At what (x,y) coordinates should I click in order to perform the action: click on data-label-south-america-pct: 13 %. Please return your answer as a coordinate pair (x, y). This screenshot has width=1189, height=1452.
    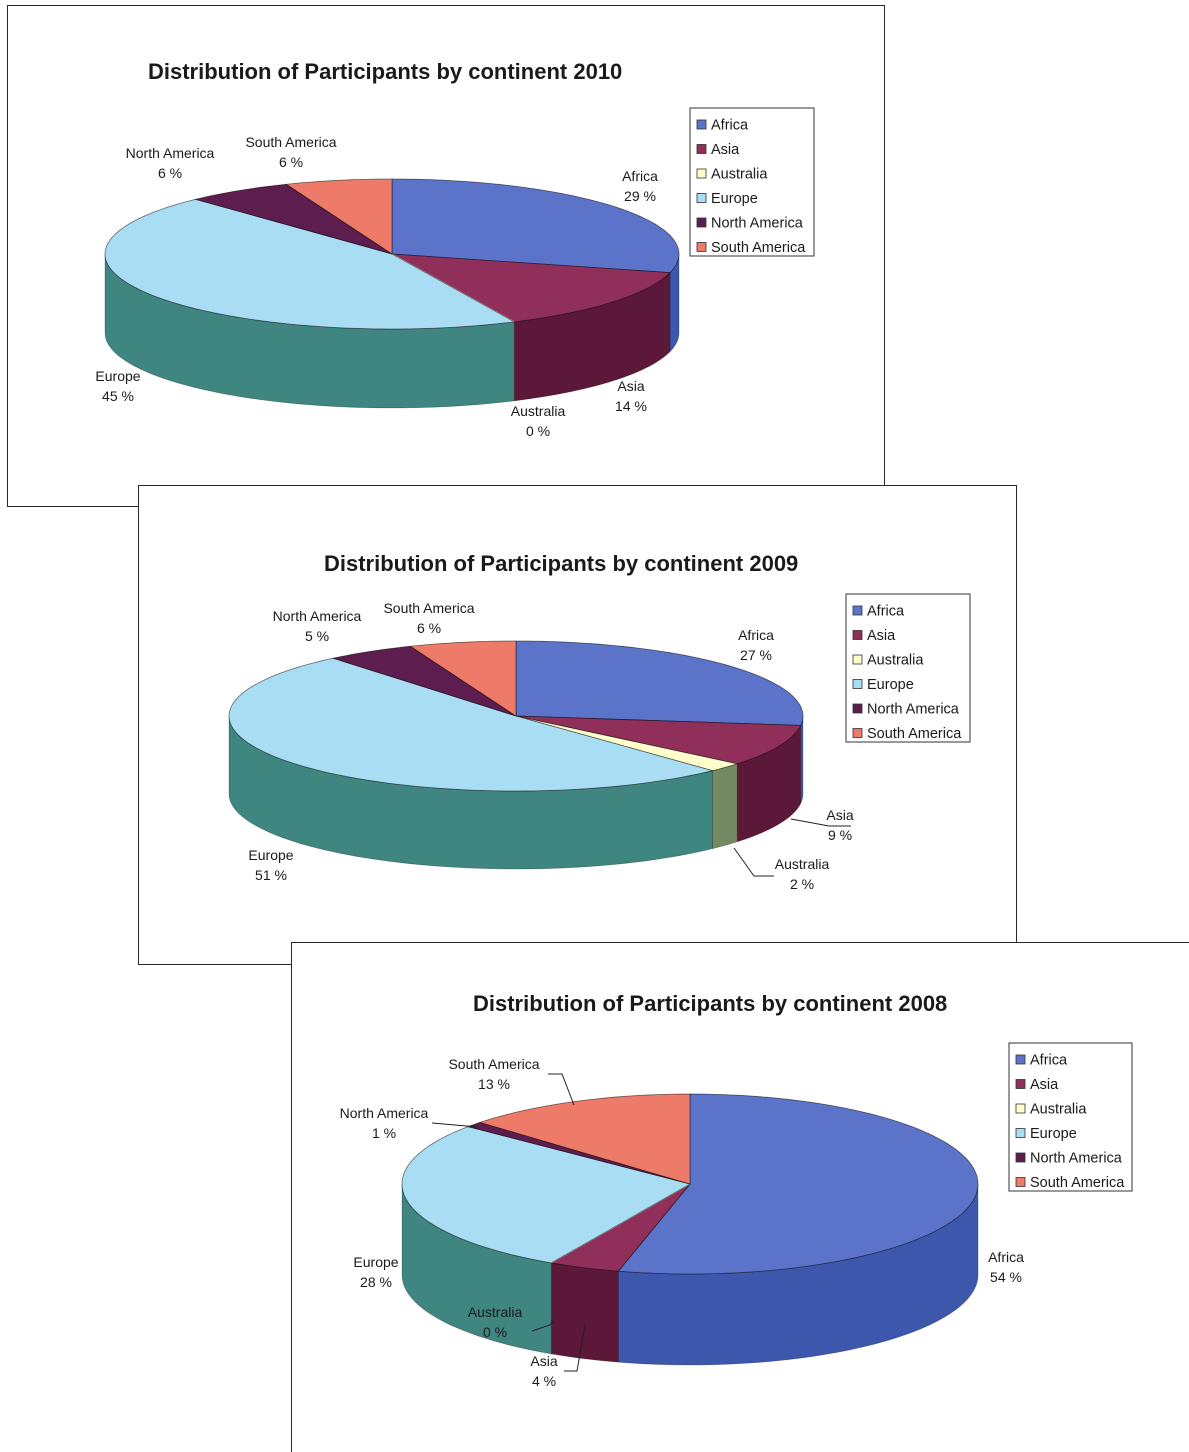
    Looking at the image, I should click on (494, 1084).